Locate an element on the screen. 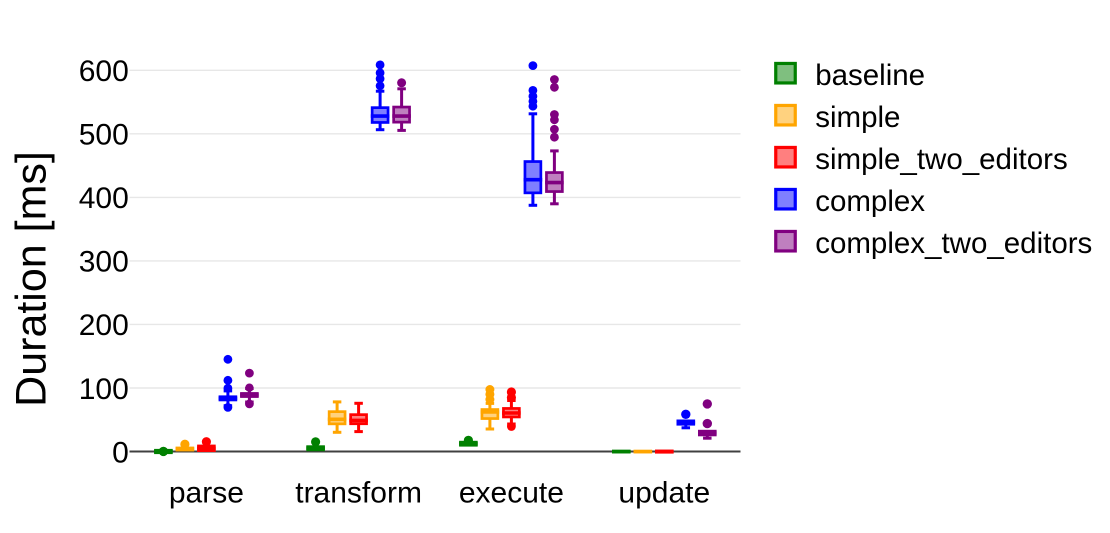 The width and height of the screenshot is (1110, 533). svg-text: Duration [ms] is located at coordinates (32, 279).